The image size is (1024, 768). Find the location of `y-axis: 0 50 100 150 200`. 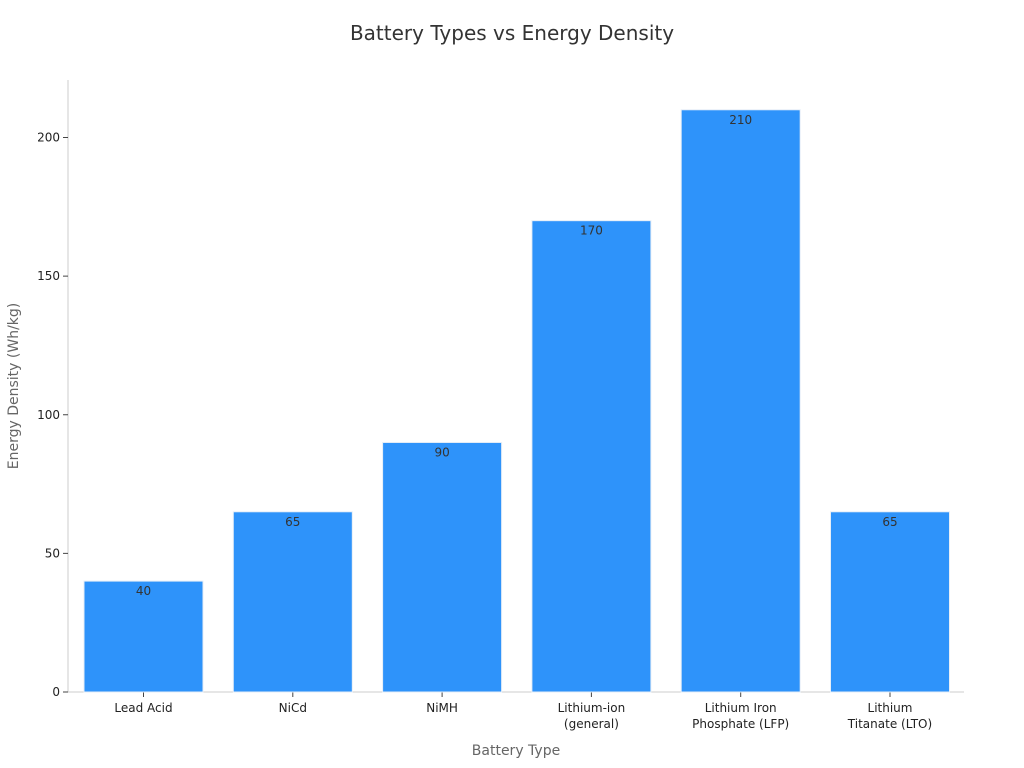

y-axis: 0 50 100 150 200 is located at coordinates (53, 389).